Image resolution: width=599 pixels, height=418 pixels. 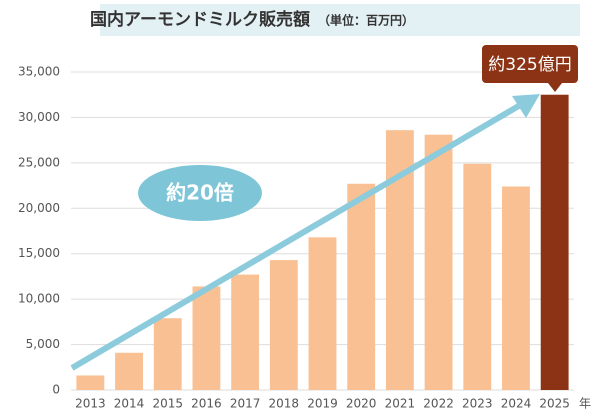 I want to click on x-tick-label: 2022, so click(x=438, y=404).